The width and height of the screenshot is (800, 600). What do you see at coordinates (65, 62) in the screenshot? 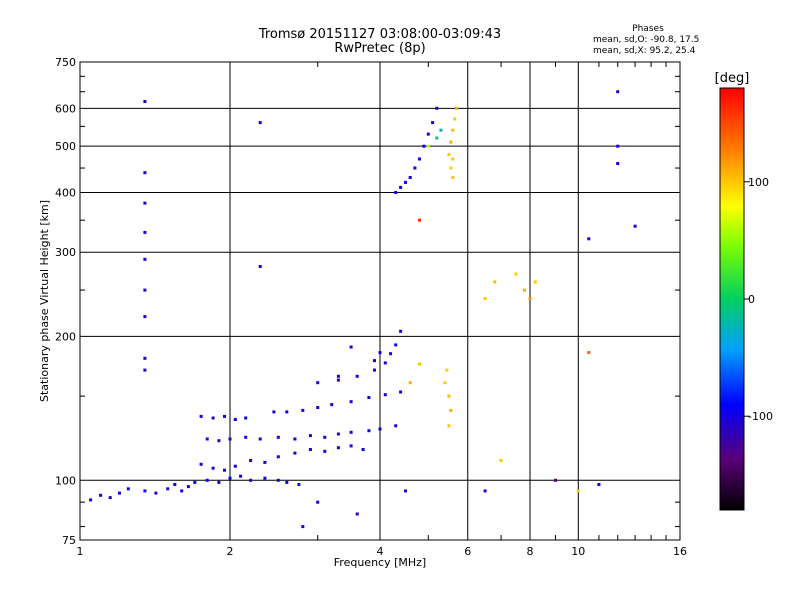
I see `y-tick-label: 750` at bounding box center [65, 62].